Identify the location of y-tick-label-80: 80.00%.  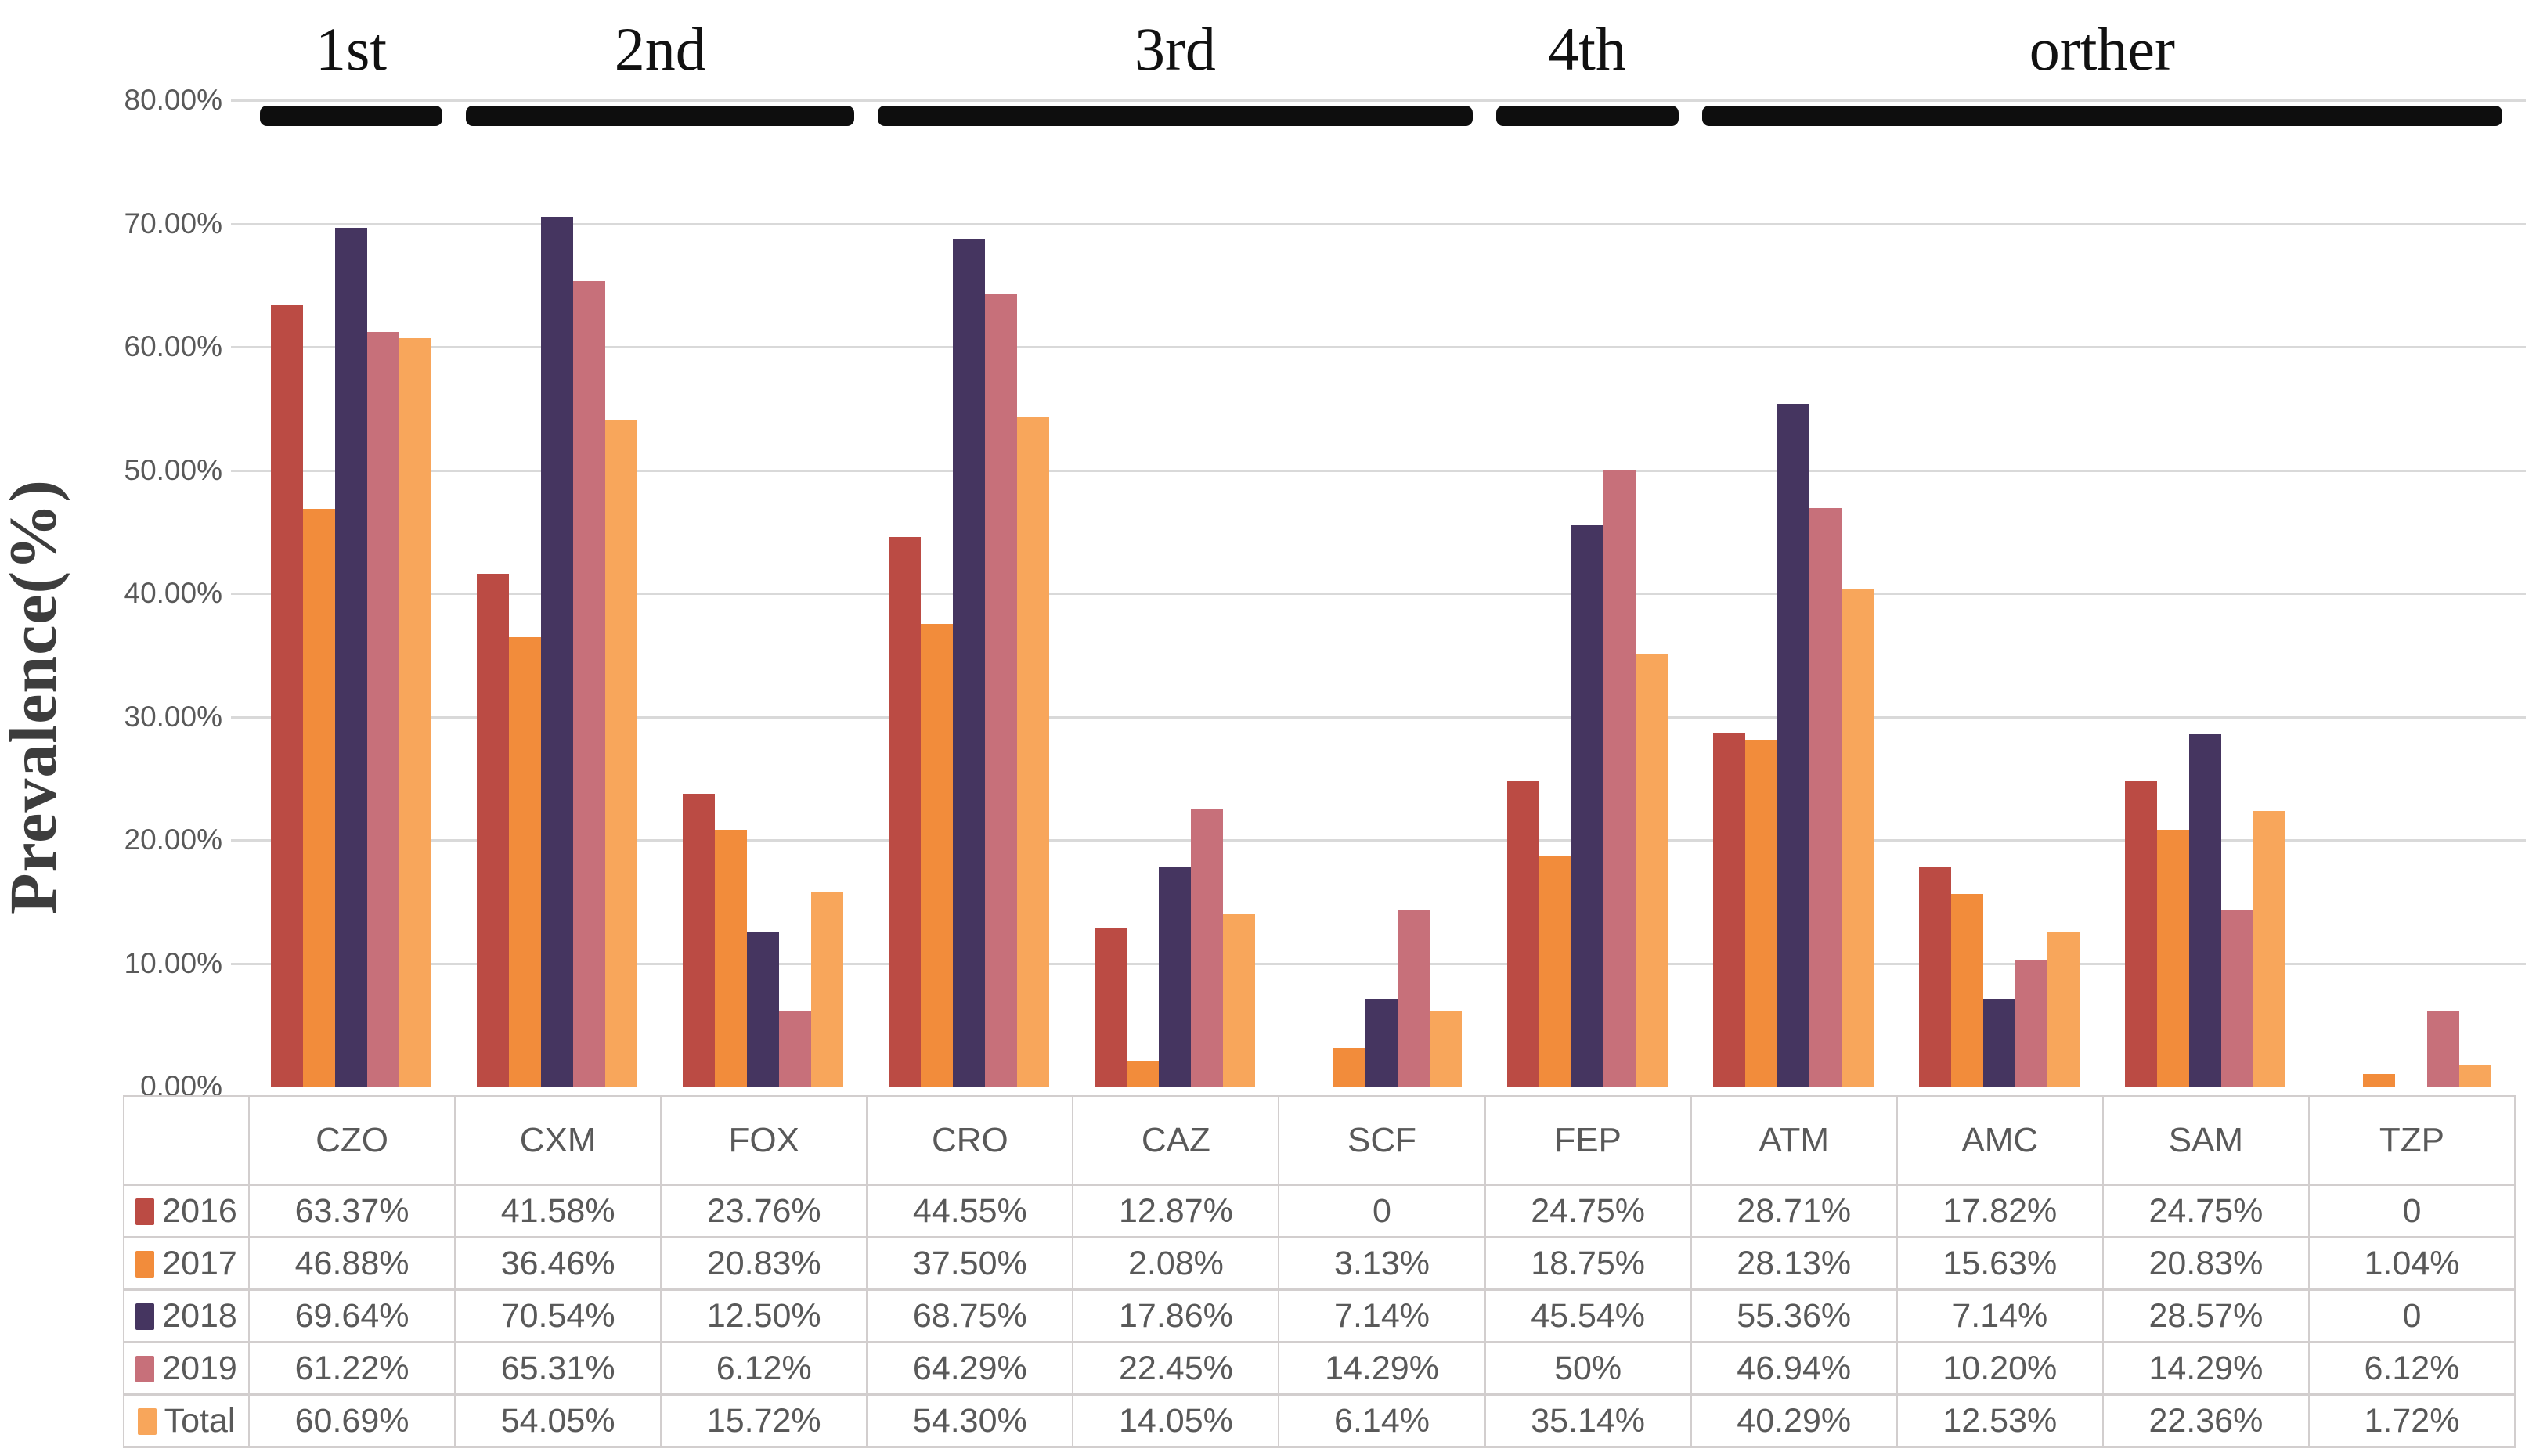
(173, 100).